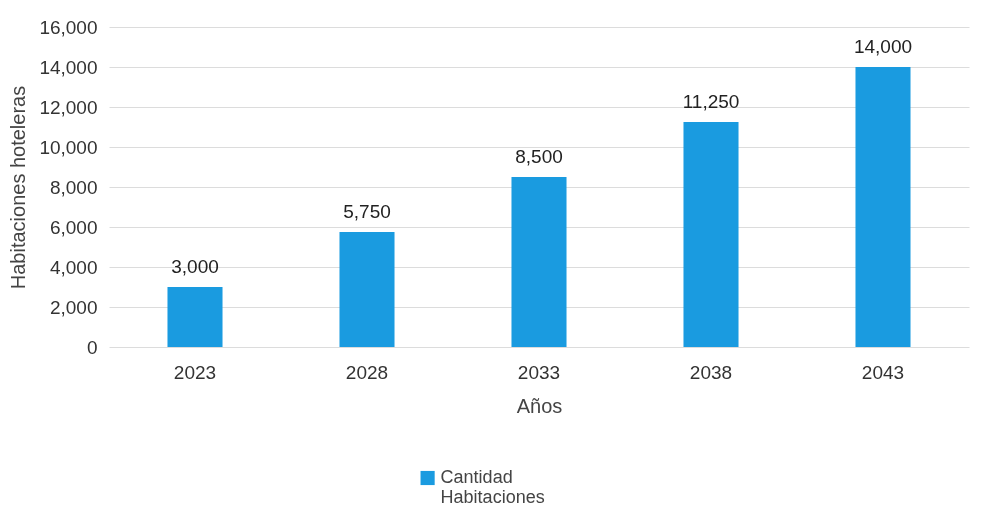 The height and width of the screenshot is (519, 1003). What do you see at coordinates (539, 372) in the screenshot?
I see `x-tick-label: 2033` at bounding box center [539, 372].